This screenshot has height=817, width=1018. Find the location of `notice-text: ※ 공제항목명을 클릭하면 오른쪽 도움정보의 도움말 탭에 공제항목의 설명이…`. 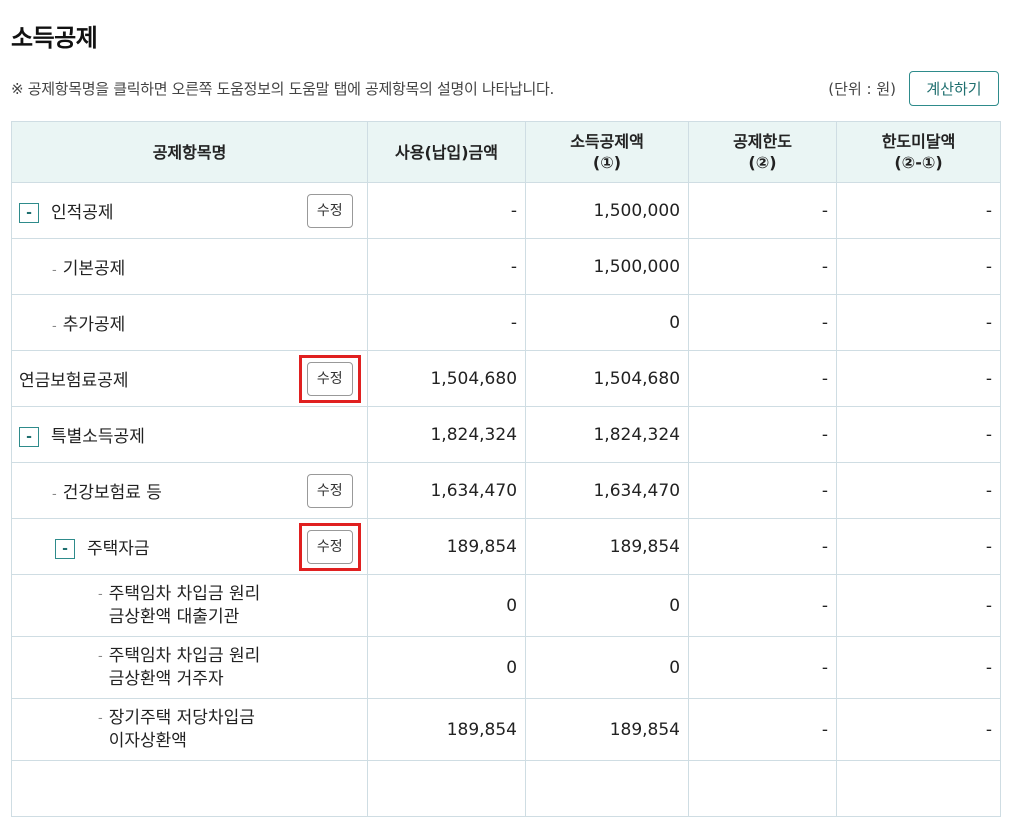

notice-text: ※ 공제항목명을 클릭하면 오른쪽 도움정보의 도움말 탭에 공제항목의 설명이… is located at coordinates (282, 89).